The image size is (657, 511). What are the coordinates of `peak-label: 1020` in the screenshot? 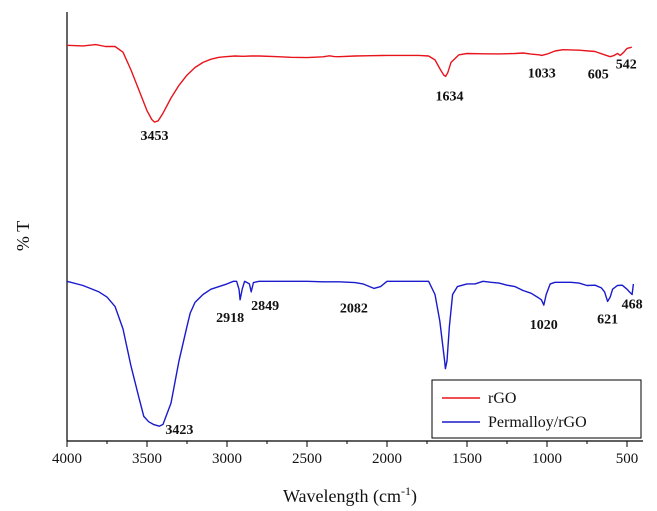 It's located at (544, 325).